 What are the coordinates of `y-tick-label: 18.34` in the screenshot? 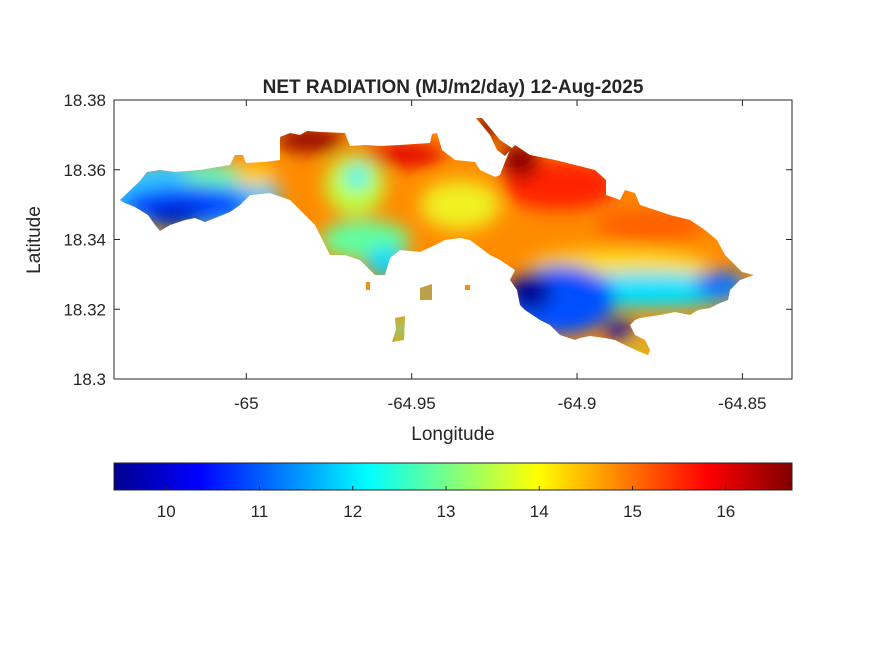 It's located at (84, 240).